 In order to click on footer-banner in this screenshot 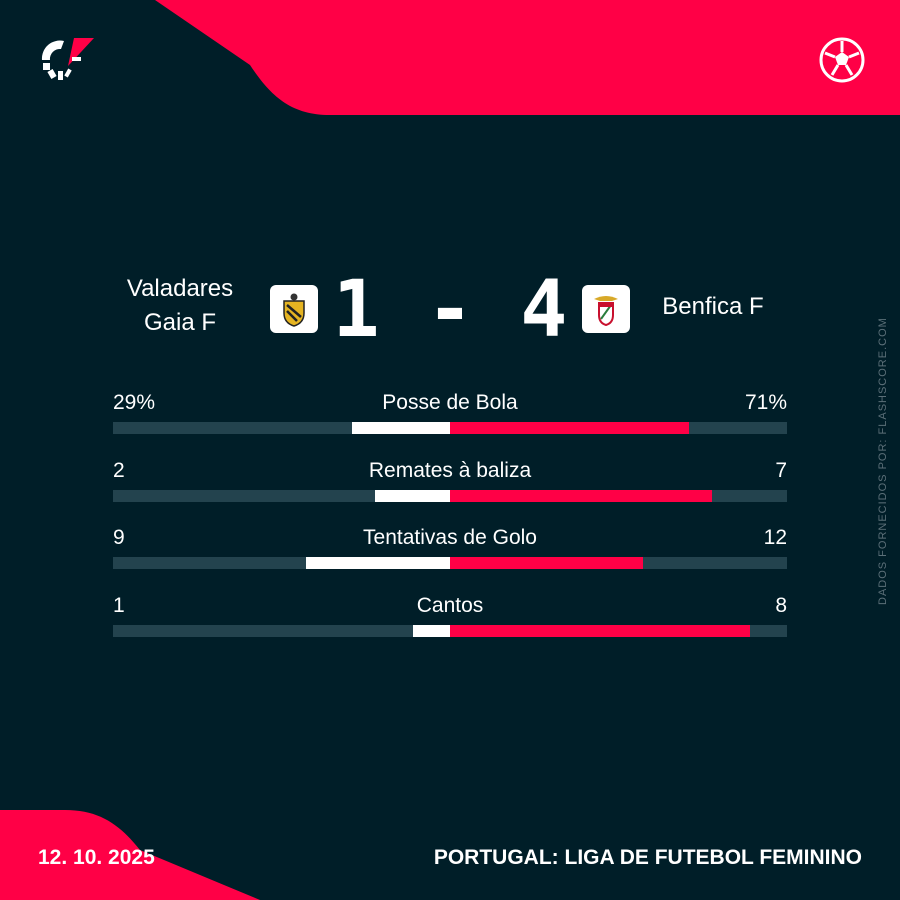, I will do `click(130, 855)`.